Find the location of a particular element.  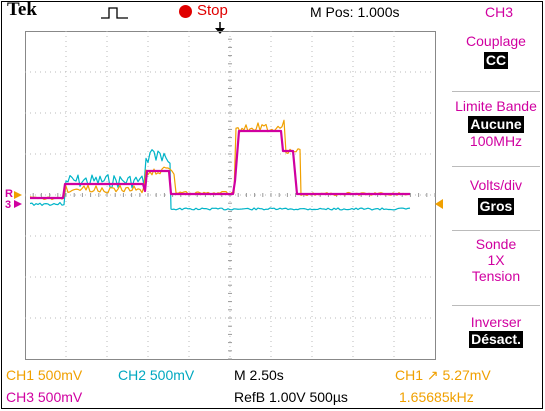

probe-value-2: Tension is located at coordinates (496, 276).